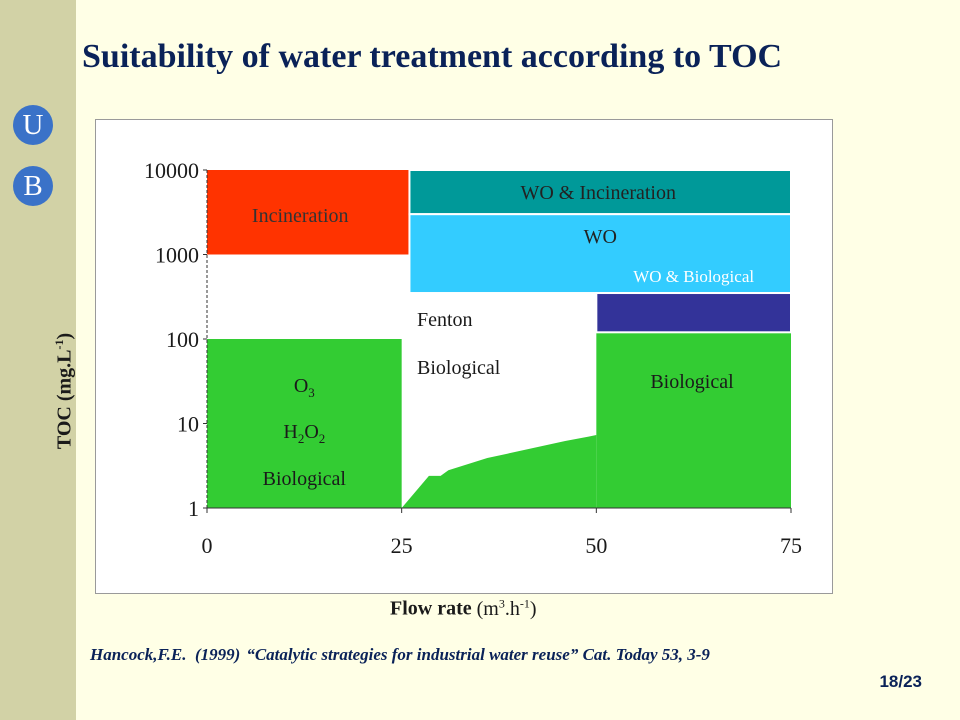  I want to click on y-axis-label-text: TOC (mg.L-1), so click(63, 391).